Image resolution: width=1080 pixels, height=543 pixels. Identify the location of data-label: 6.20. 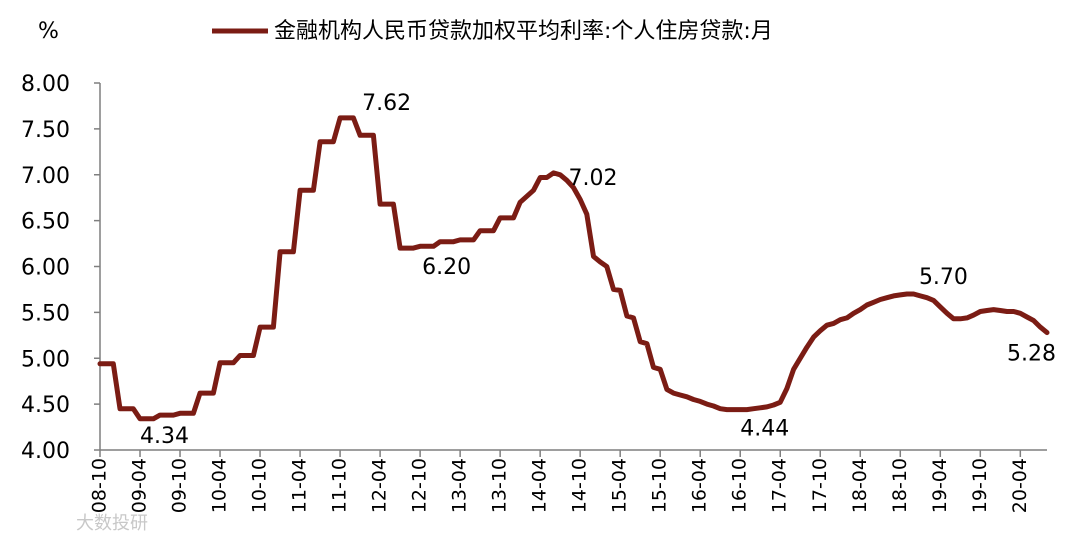
(446, 267).